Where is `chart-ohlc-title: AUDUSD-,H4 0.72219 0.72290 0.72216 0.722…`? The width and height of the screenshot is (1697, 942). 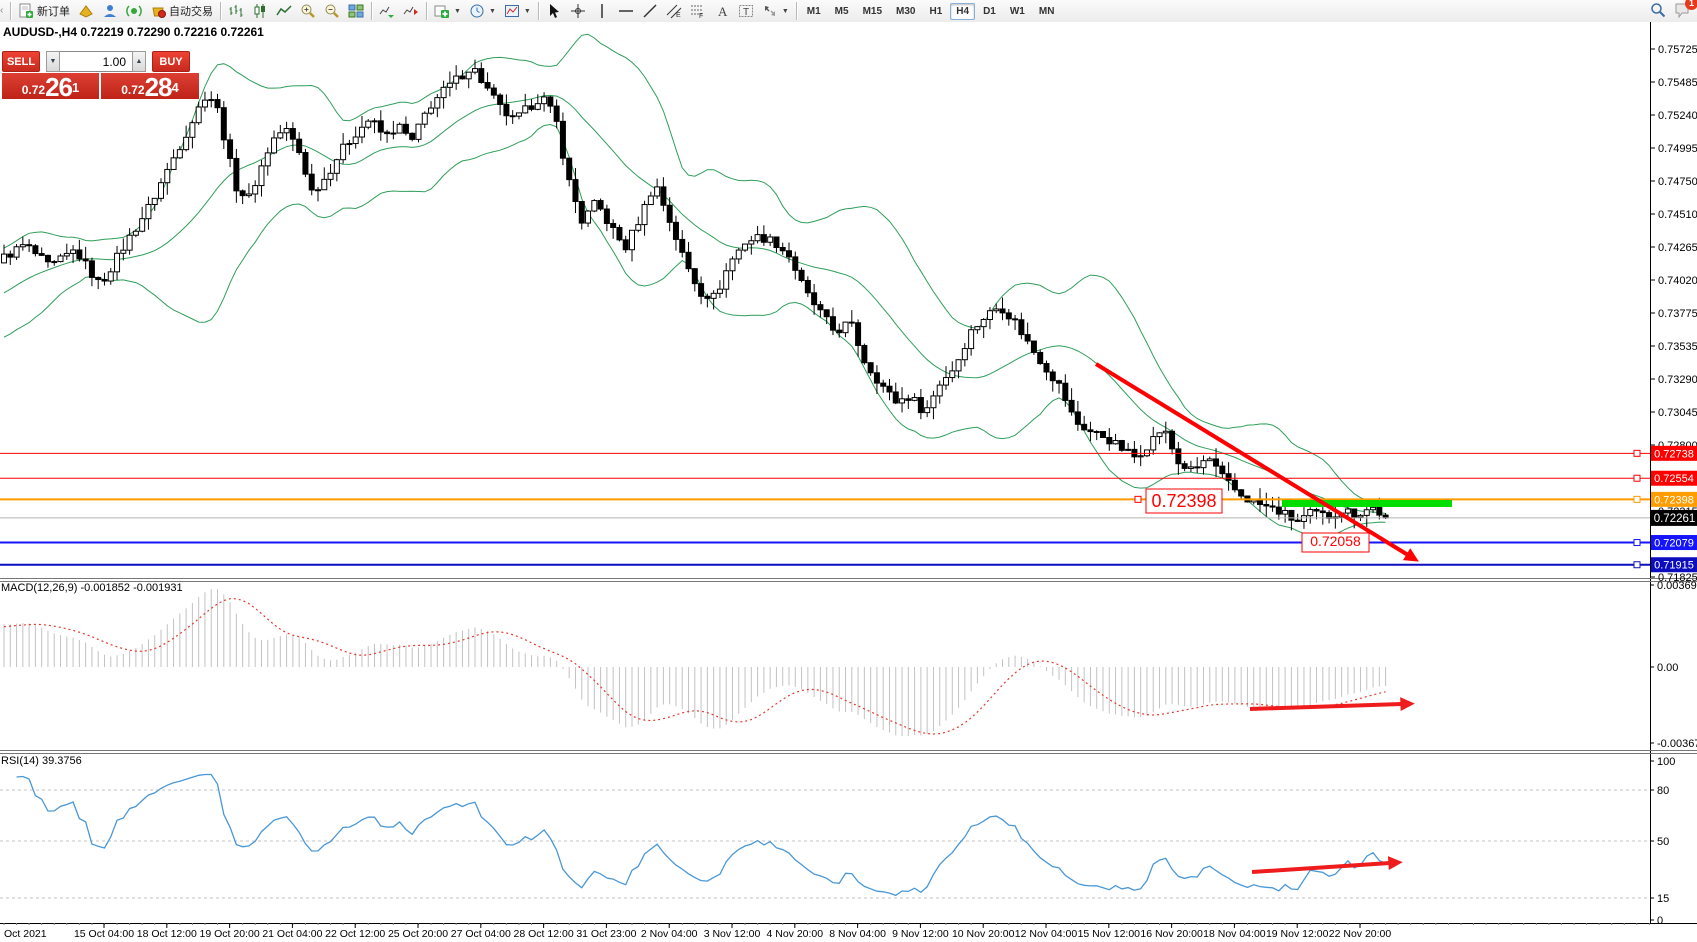 chart-ohlc-title: AUDUSD-,H4 0.72219 0.72290 0.72216 0.722… is located at coordinates (133, 32).